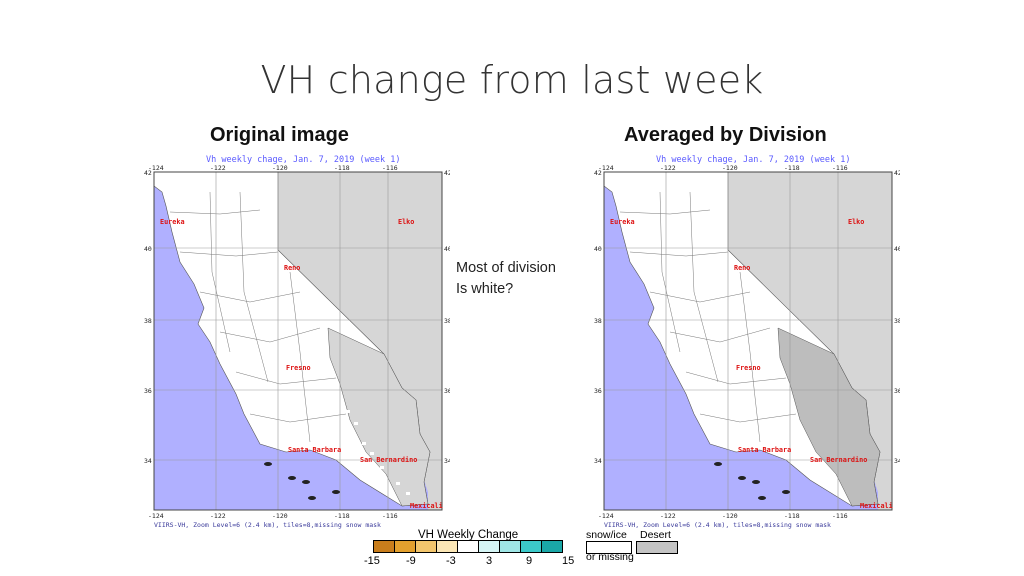 The width and height of the screenshot is (1024, 576). What do you see at coordinates (512, 80) in the screenshot?
I see `slide-title: VH change from last week` at bounding box center [512, 80].